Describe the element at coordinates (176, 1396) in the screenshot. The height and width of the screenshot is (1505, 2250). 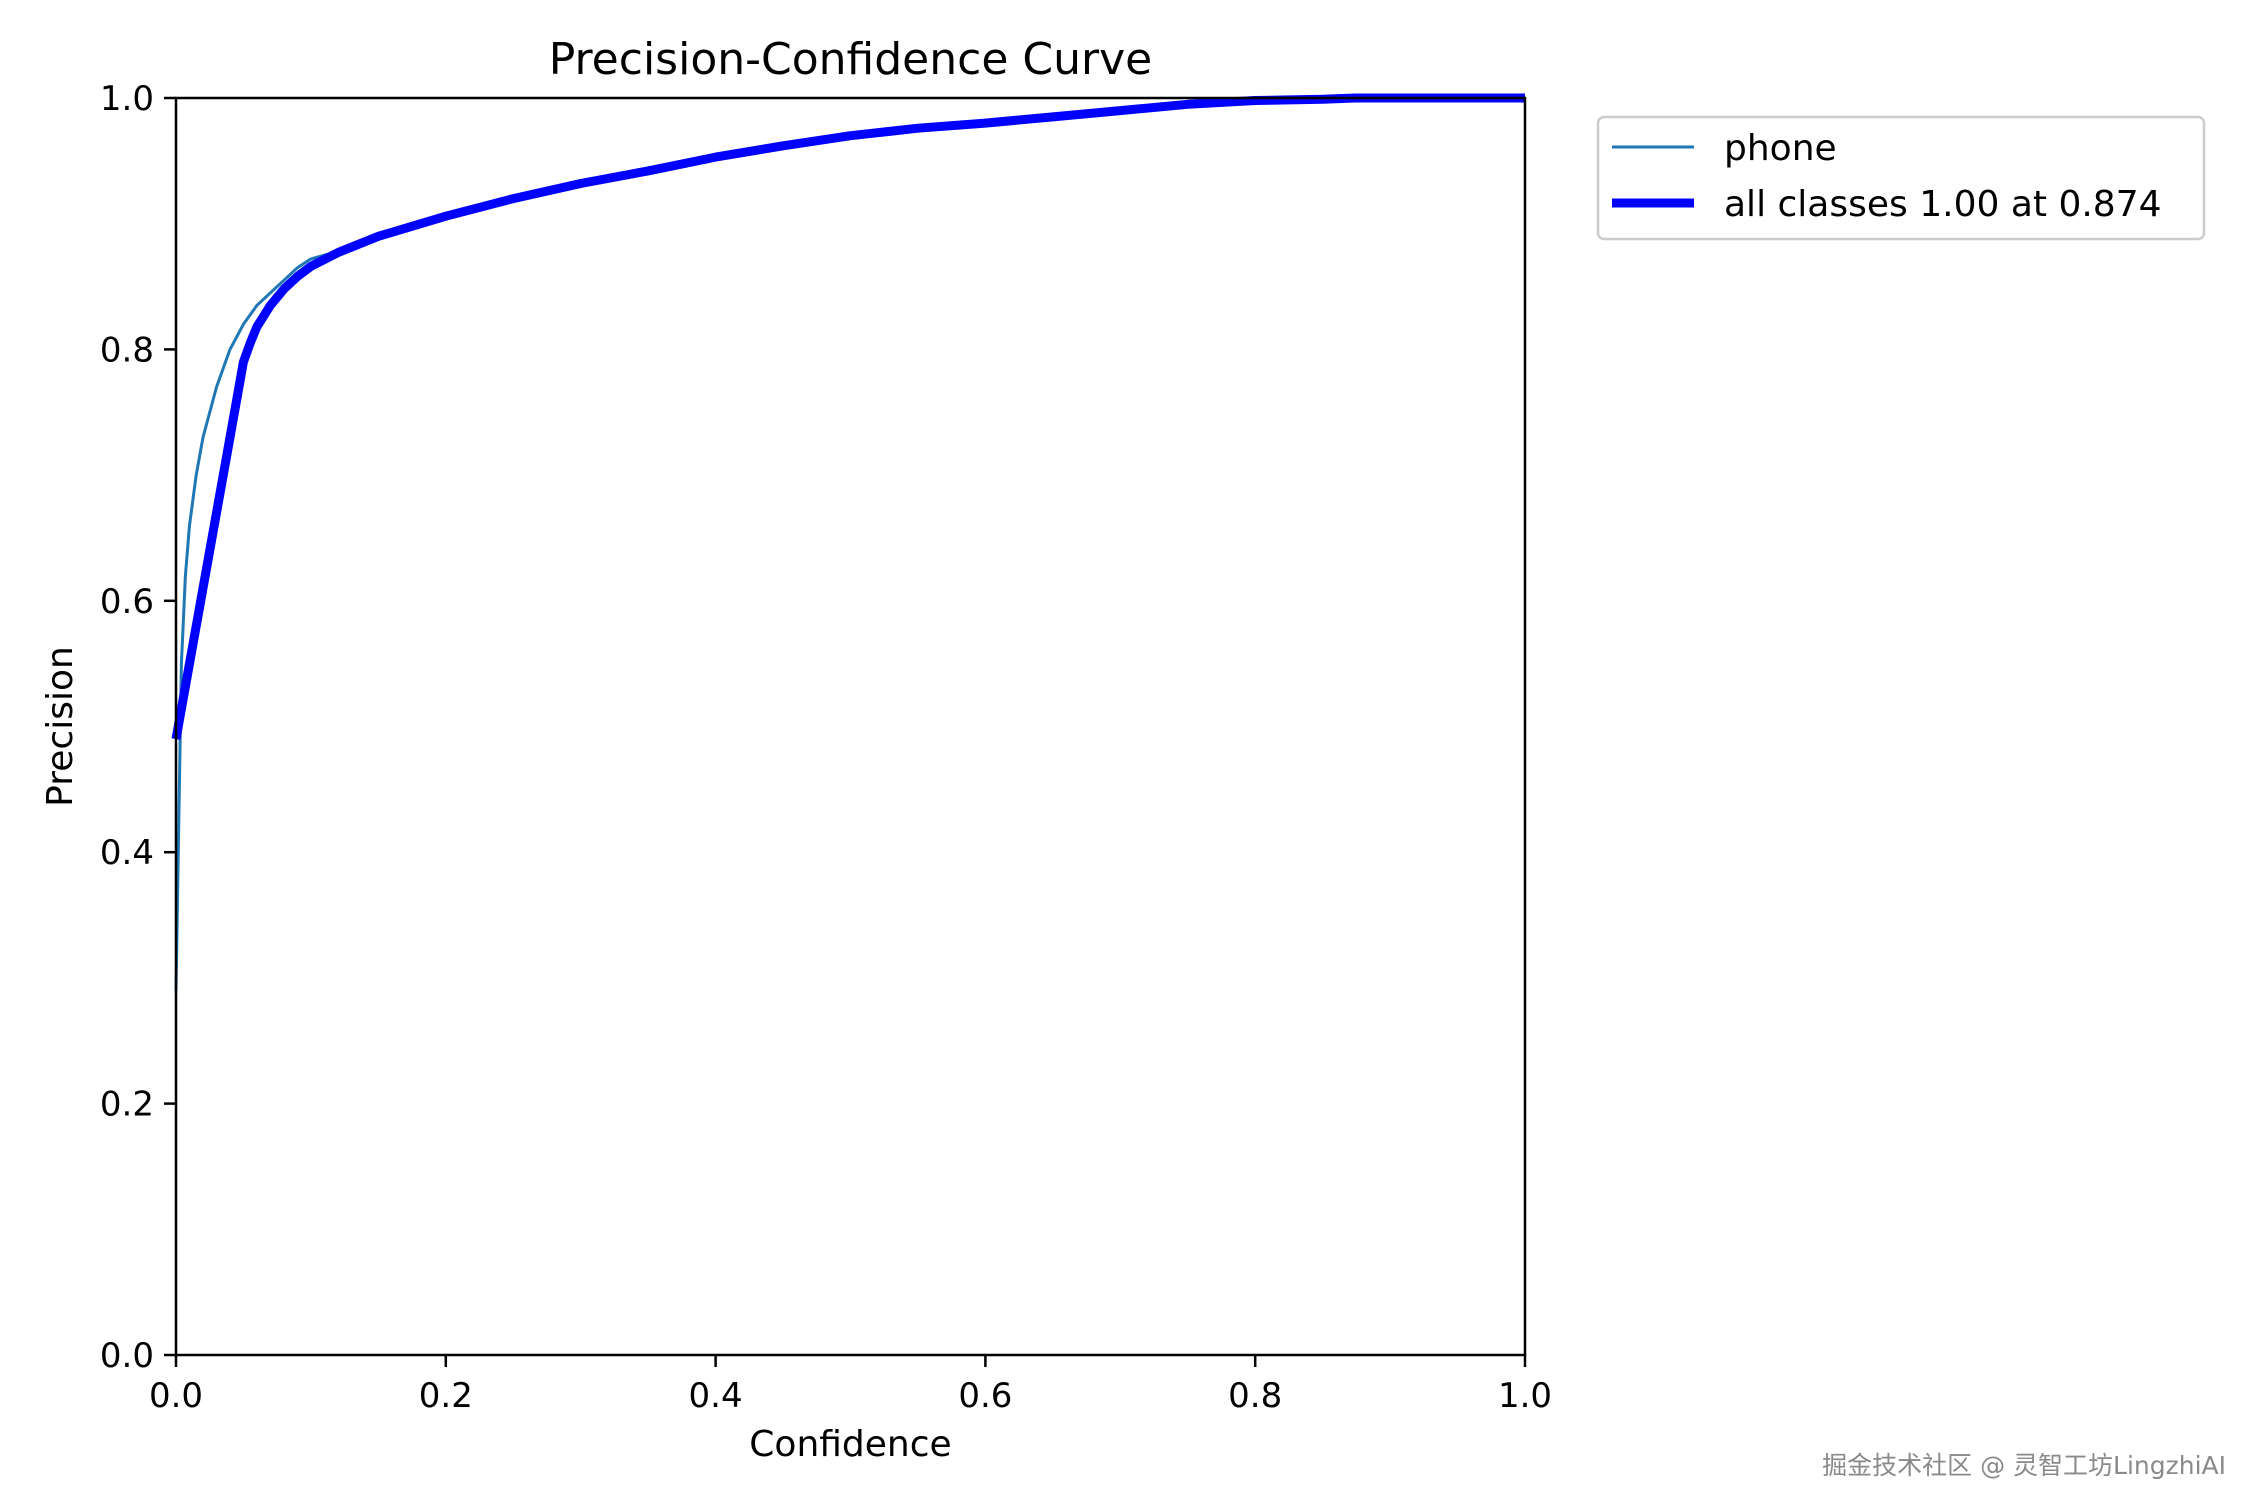
I see `x-tick-label: 0.0` at that location.